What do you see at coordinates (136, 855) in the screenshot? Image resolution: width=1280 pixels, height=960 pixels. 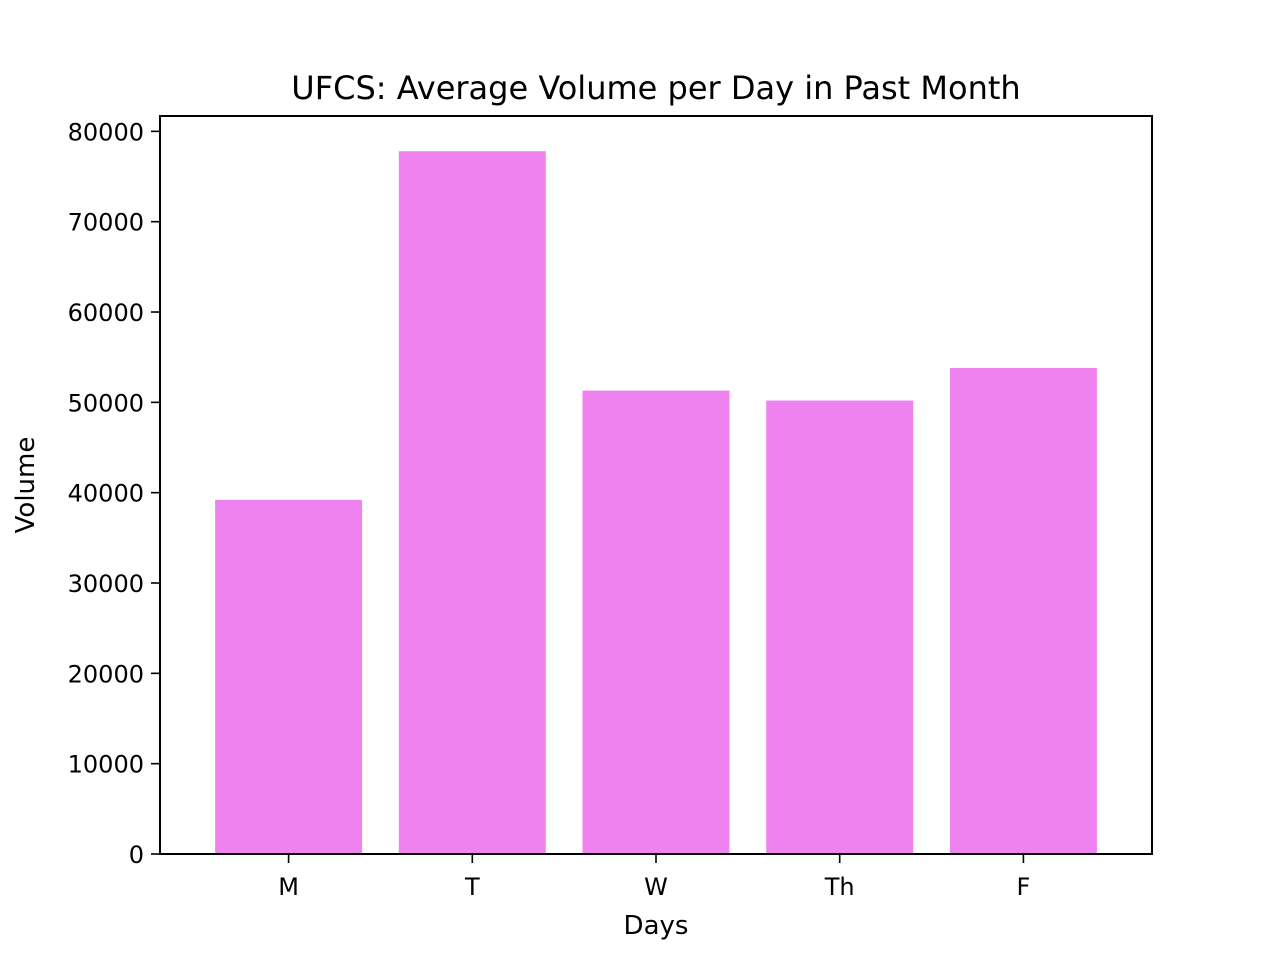 I see `y-tick-label: 0` at bounding box center [136, 855].